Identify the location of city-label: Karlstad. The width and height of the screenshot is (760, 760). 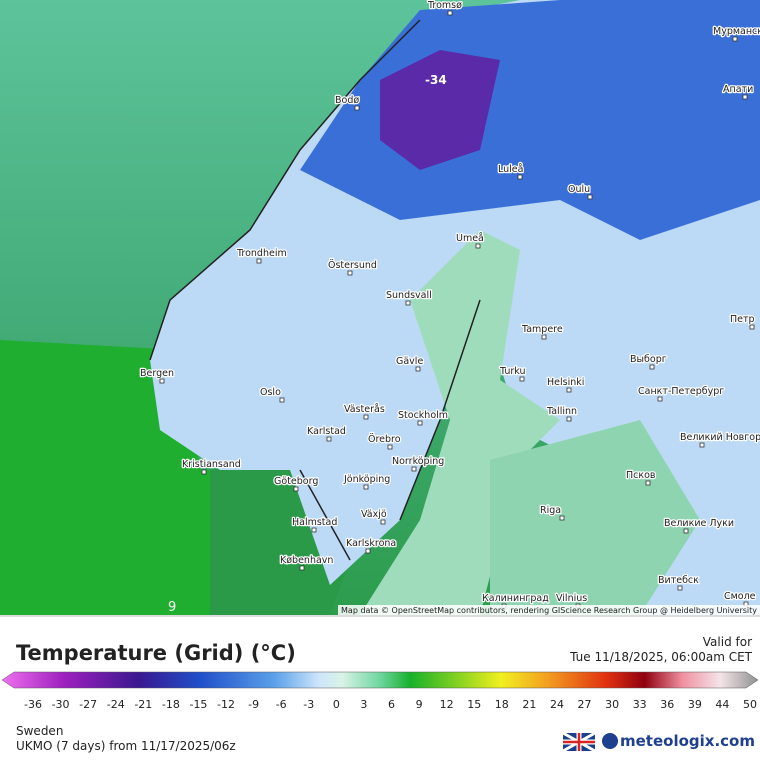
(326, 431).